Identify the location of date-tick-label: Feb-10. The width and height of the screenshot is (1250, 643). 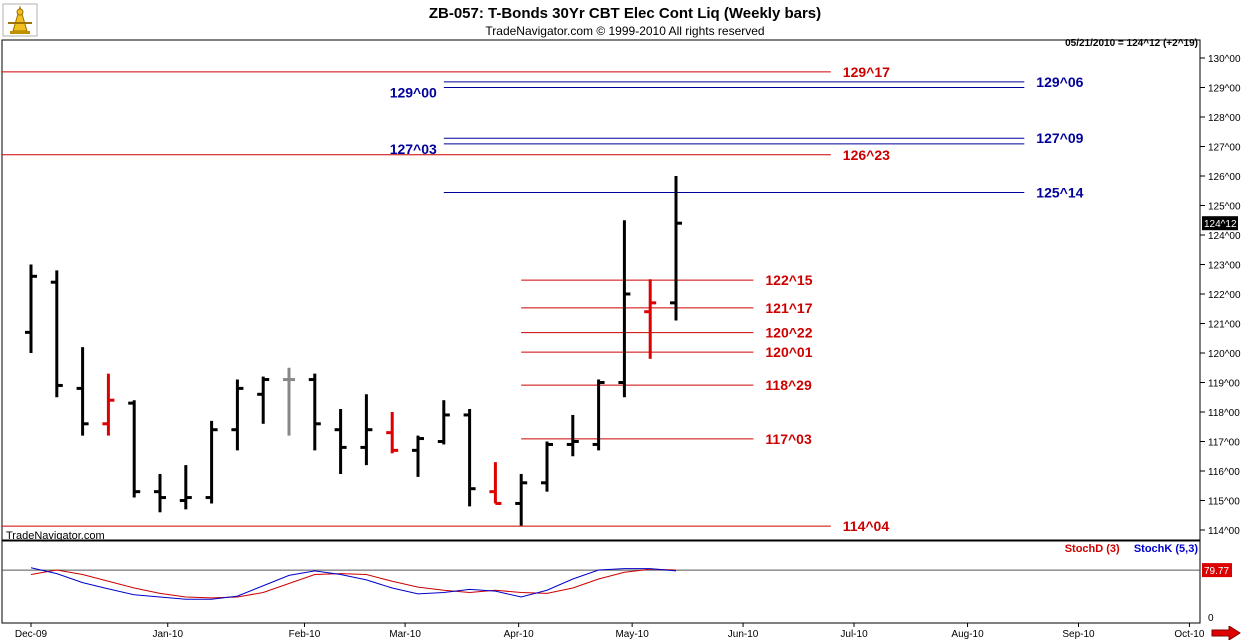
(305, 634).